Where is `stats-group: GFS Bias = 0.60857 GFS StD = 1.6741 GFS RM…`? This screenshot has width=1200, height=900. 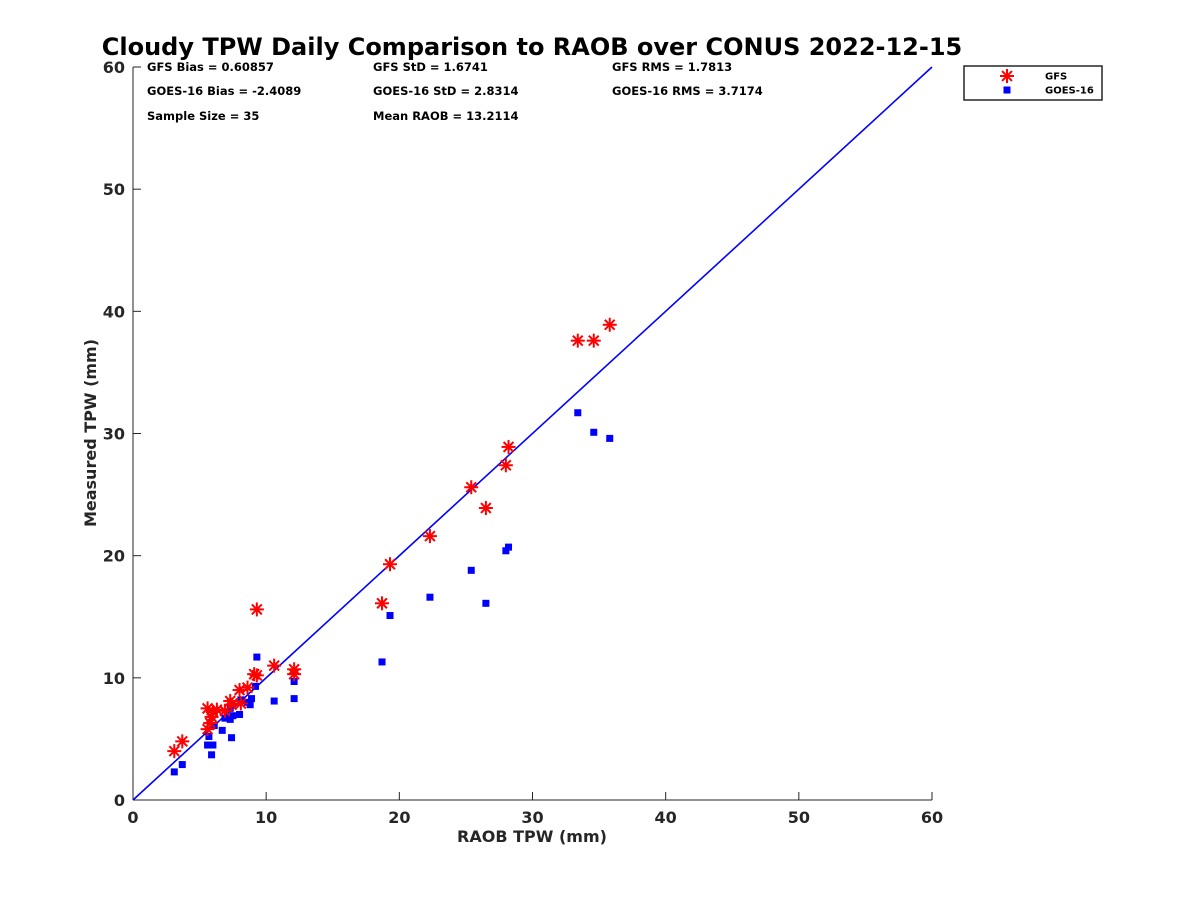 stats-group: GFS Bias = 0.60857 GFS StD = 1.6741 GFS RM… is located at coordinates (455, 91).